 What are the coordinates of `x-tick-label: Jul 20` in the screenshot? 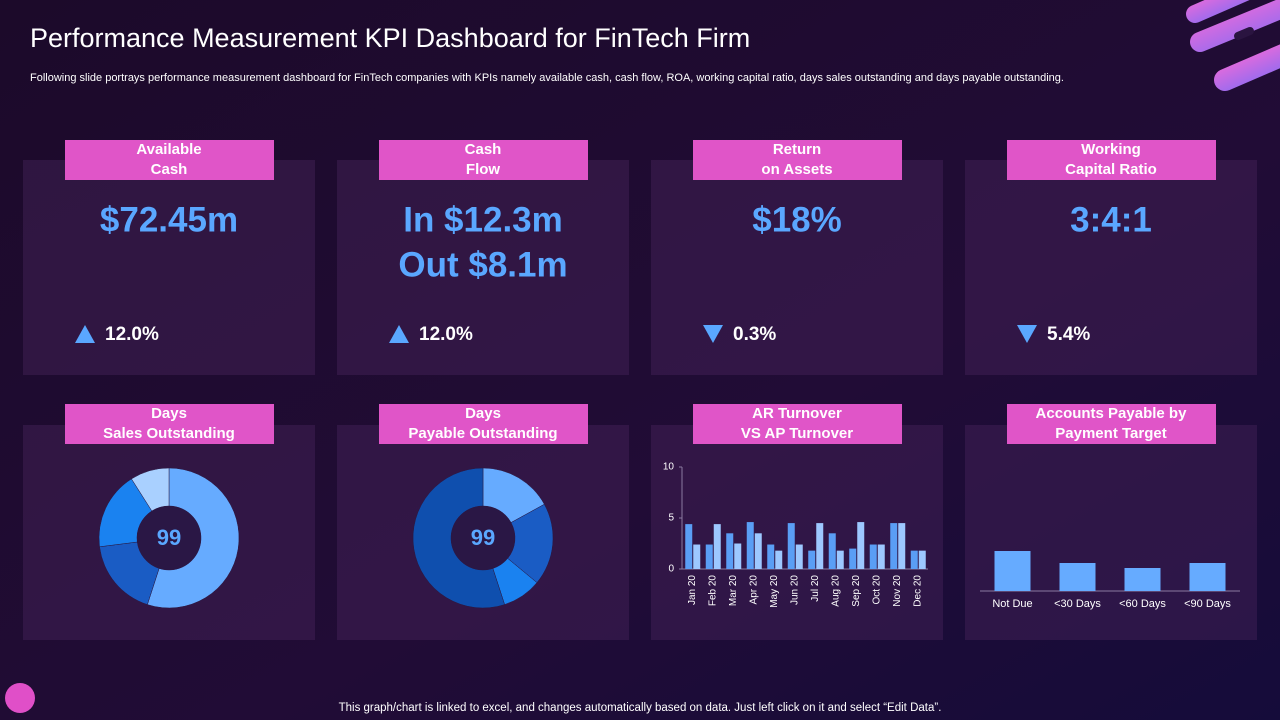 It's located at (815, 588).